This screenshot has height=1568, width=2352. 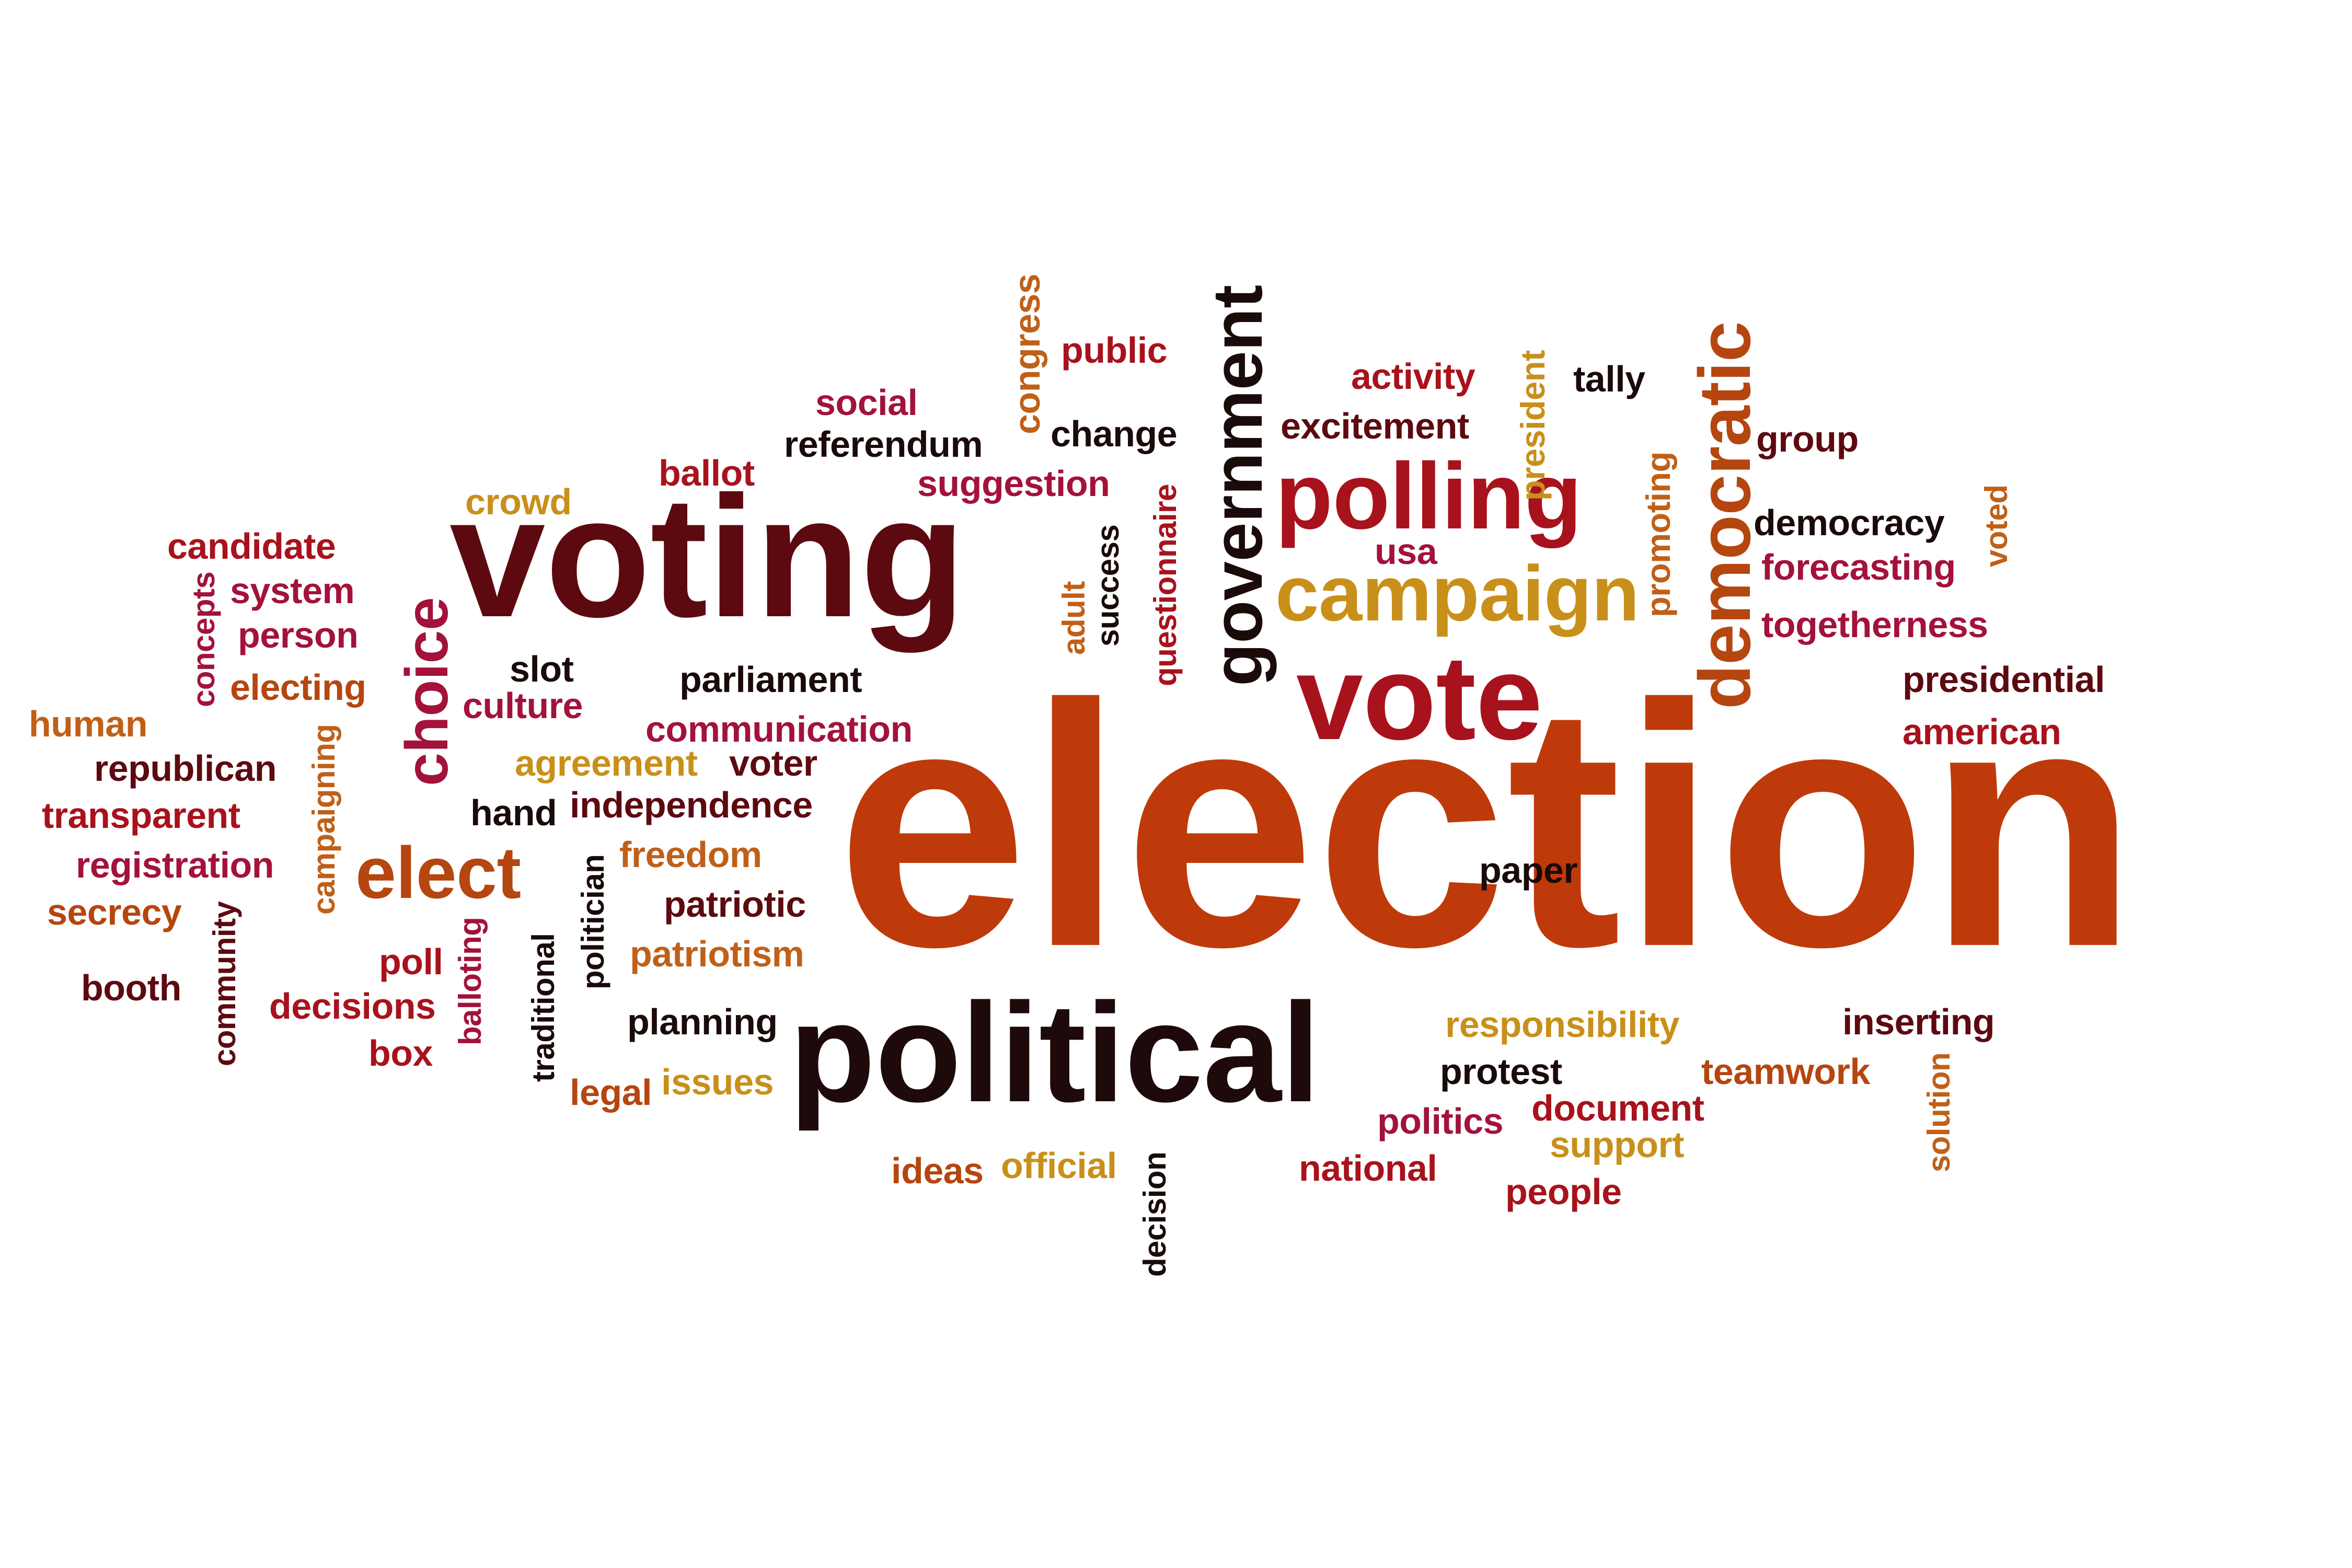 What do you see at coordinates (1785, 1071) in the screenshot?
I see `word-teamwork: teamwork` at bounding box center [1785, 1071].